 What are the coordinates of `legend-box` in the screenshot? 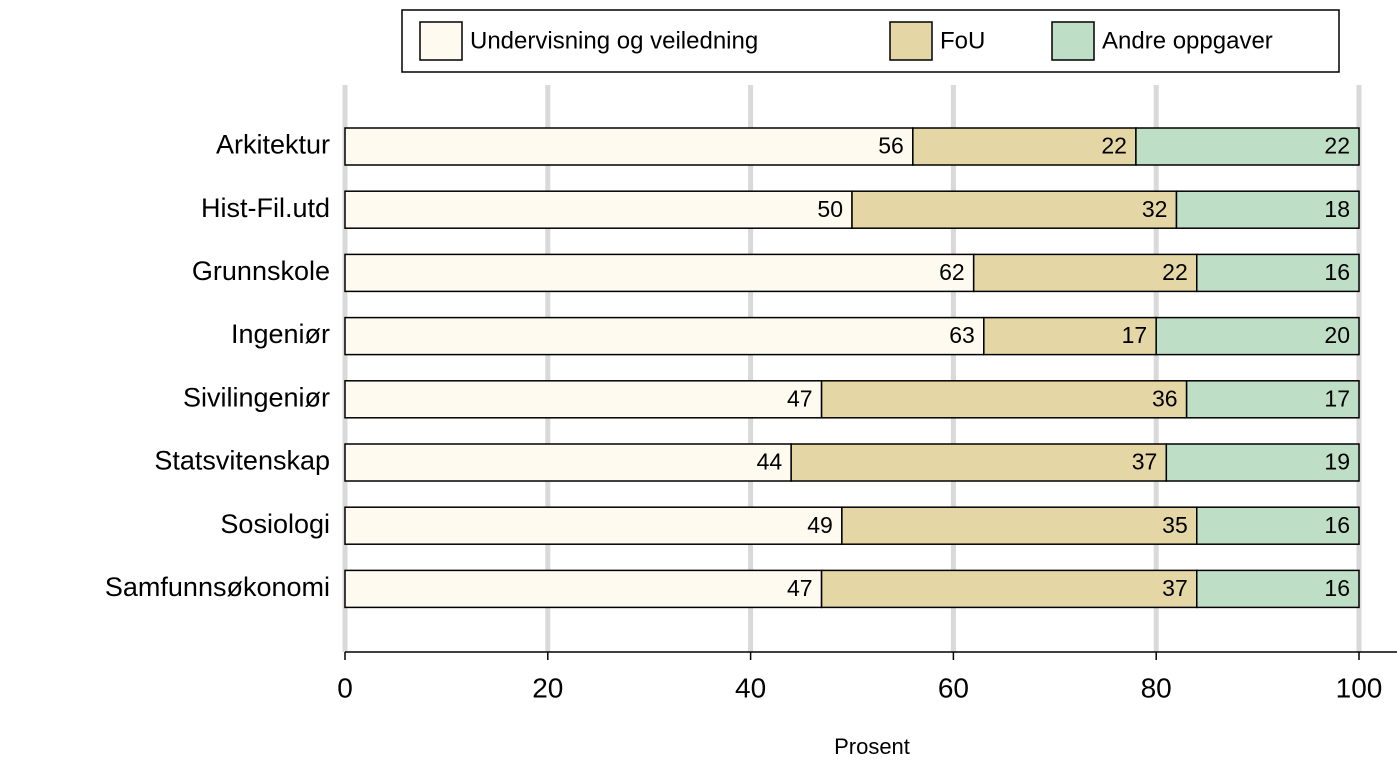 It's located at (870, 41).